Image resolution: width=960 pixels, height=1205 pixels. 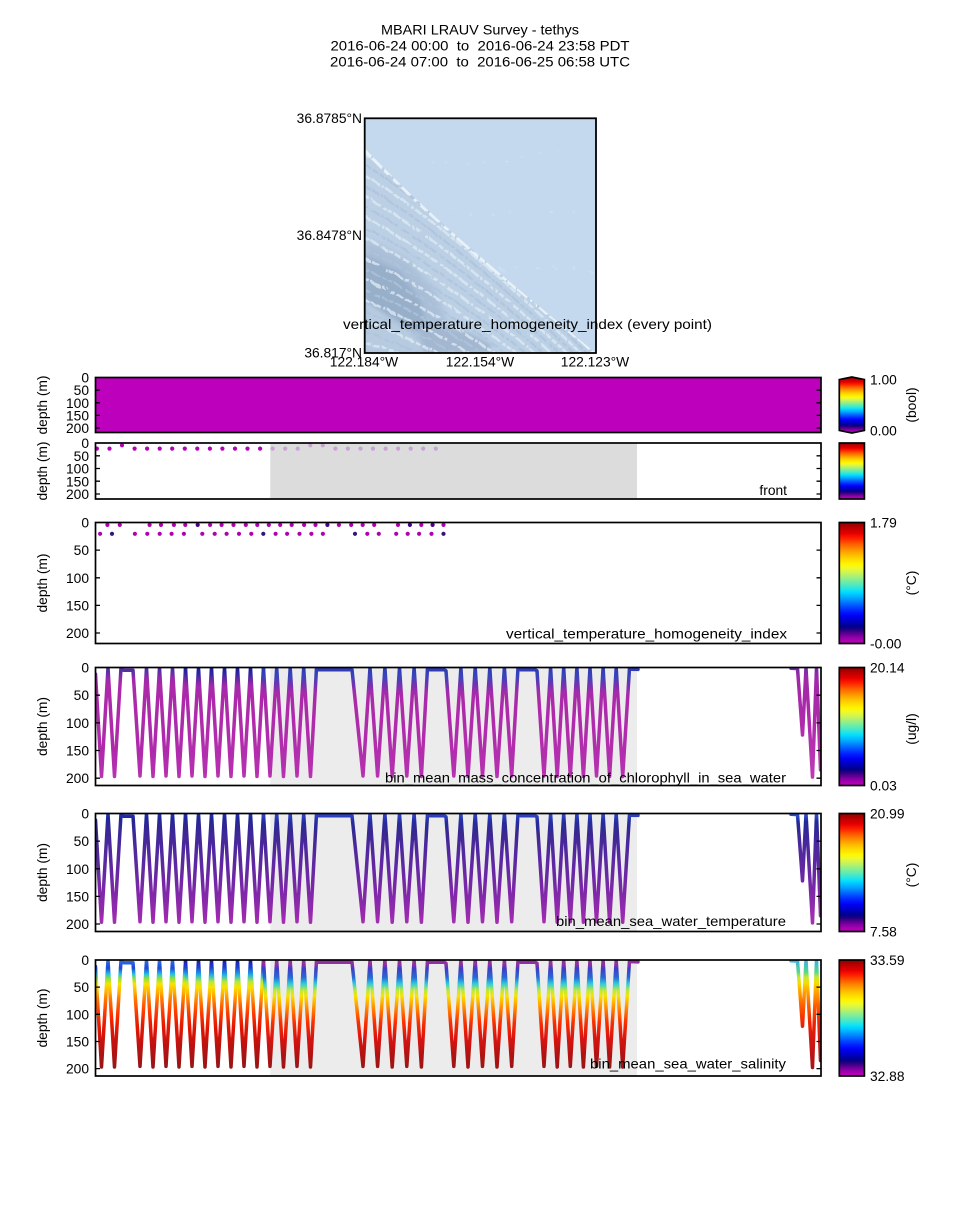 I want to click on svg-text: 7.58, so click(x=883, y=932).